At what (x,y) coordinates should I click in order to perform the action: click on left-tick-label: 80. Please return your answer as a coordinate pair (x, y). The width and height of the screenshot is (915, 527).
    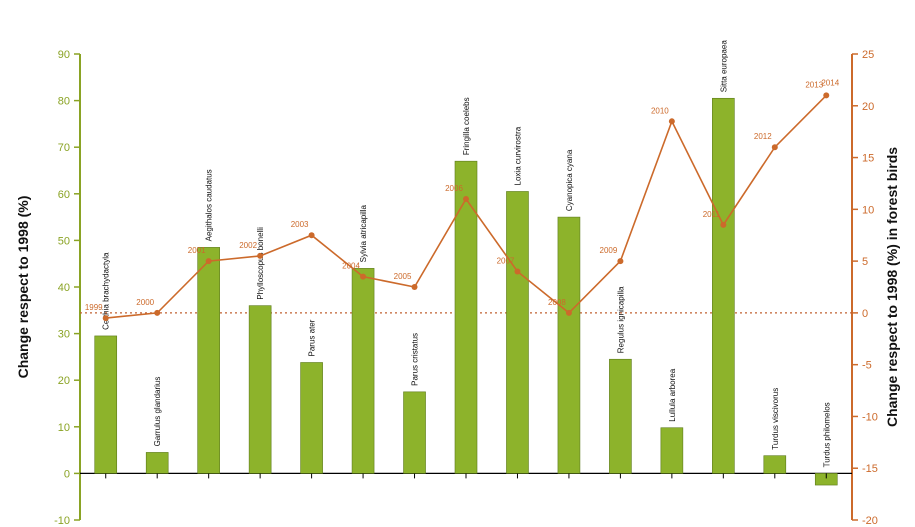
    Looking at the image, I should click on (64, 102).